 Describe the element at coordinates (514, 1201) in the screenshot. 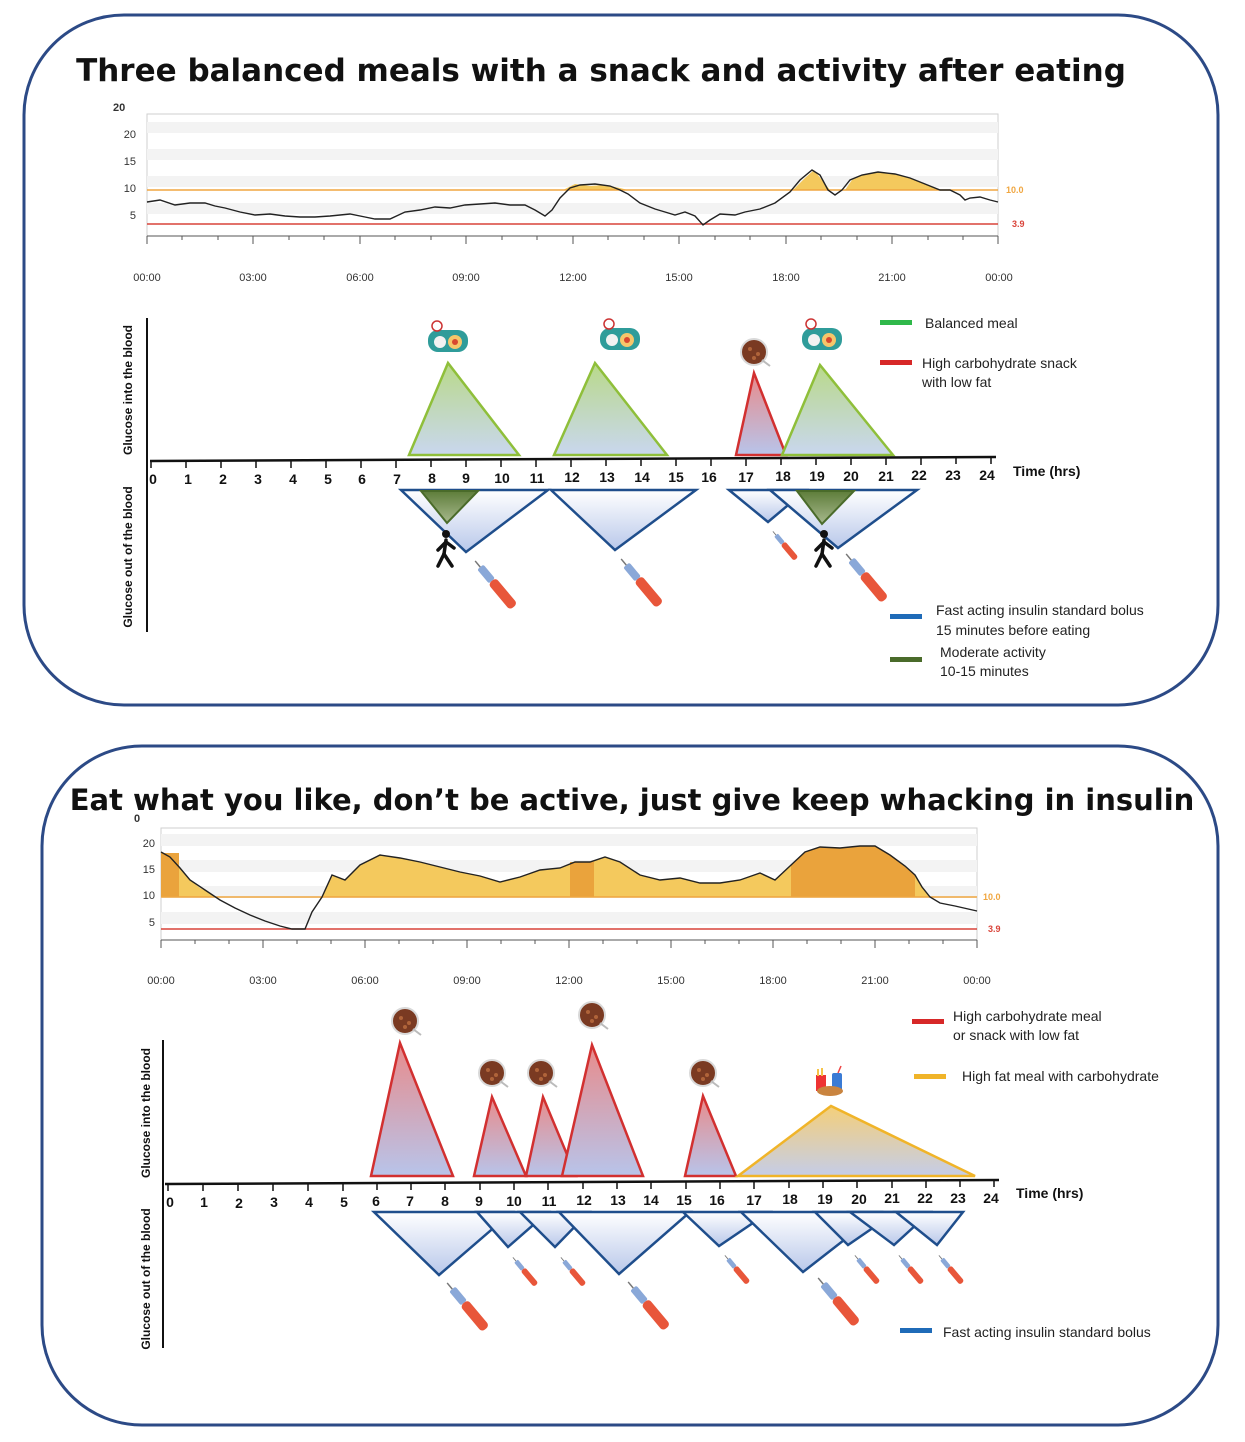

I see `hour-label: 10` at that location.